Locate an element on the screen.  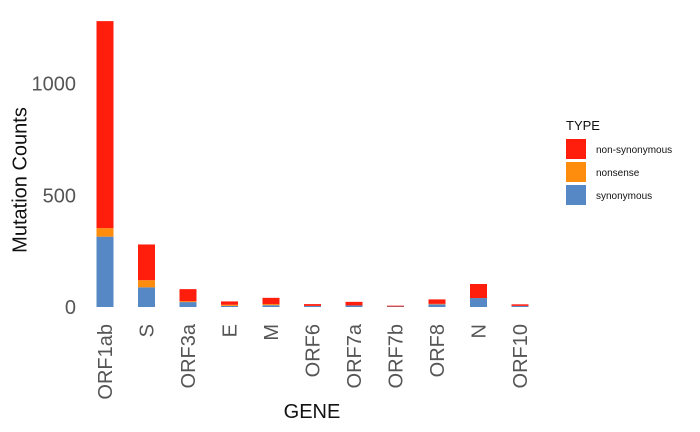
bar-segment-nonsense-ORF3a is located at coordinates (188, 302).